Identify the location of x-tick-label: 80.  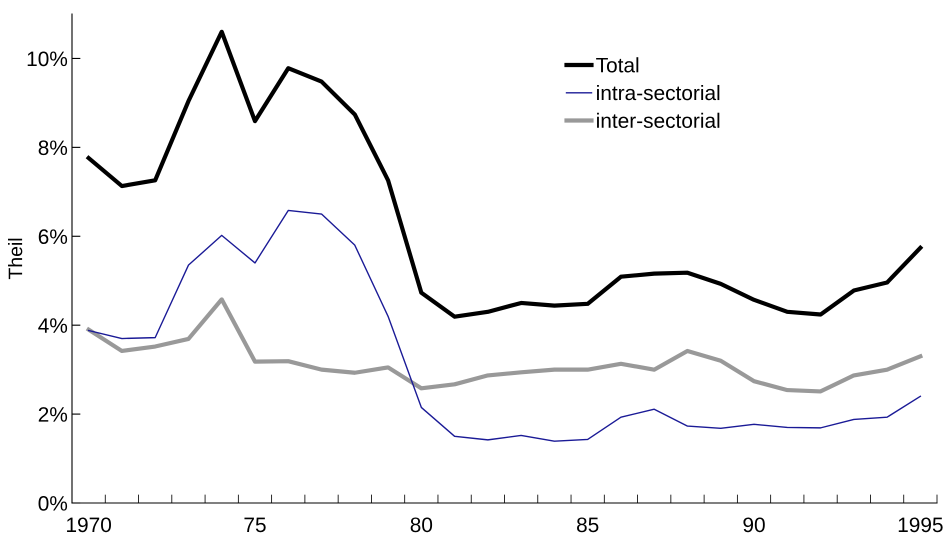
(421, 524).